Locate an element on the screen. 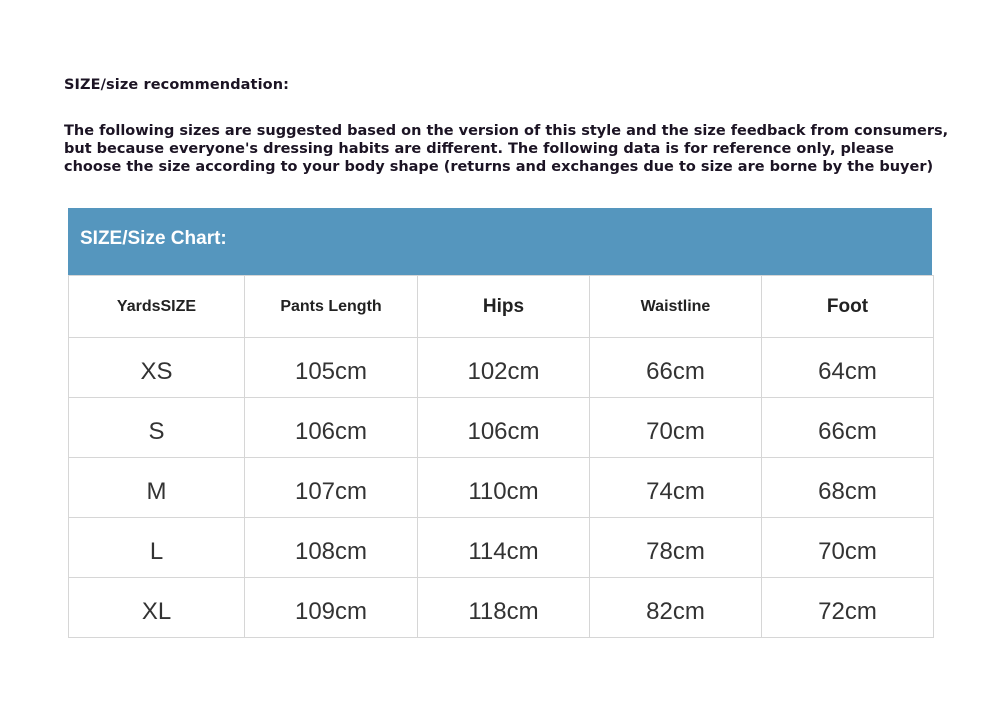 The image size is (1000, 708). measurement-cell: 68cm is located at coordinates (847, 487).